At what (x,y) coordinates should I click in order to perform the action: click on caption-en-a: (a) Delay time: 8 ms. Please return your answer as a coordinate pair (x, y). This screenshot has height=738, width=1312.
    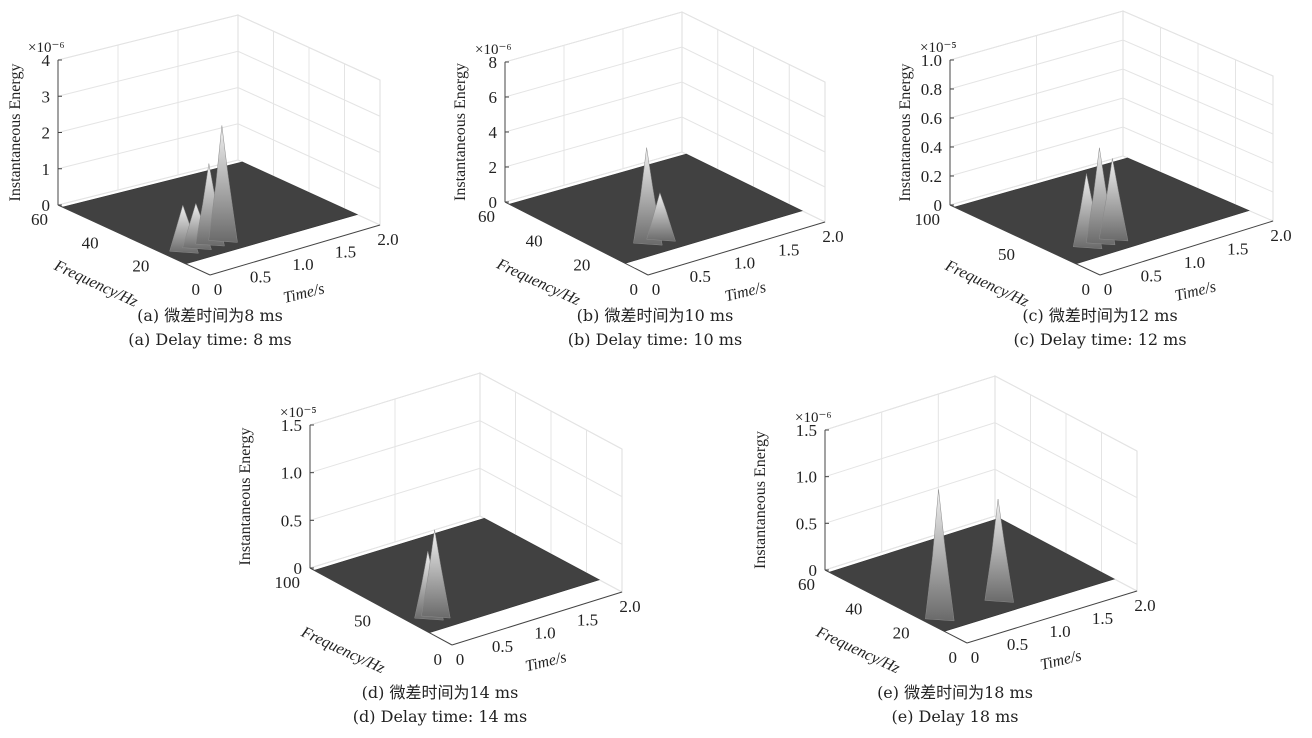
    Looking at the image, I should click on (210, 339).